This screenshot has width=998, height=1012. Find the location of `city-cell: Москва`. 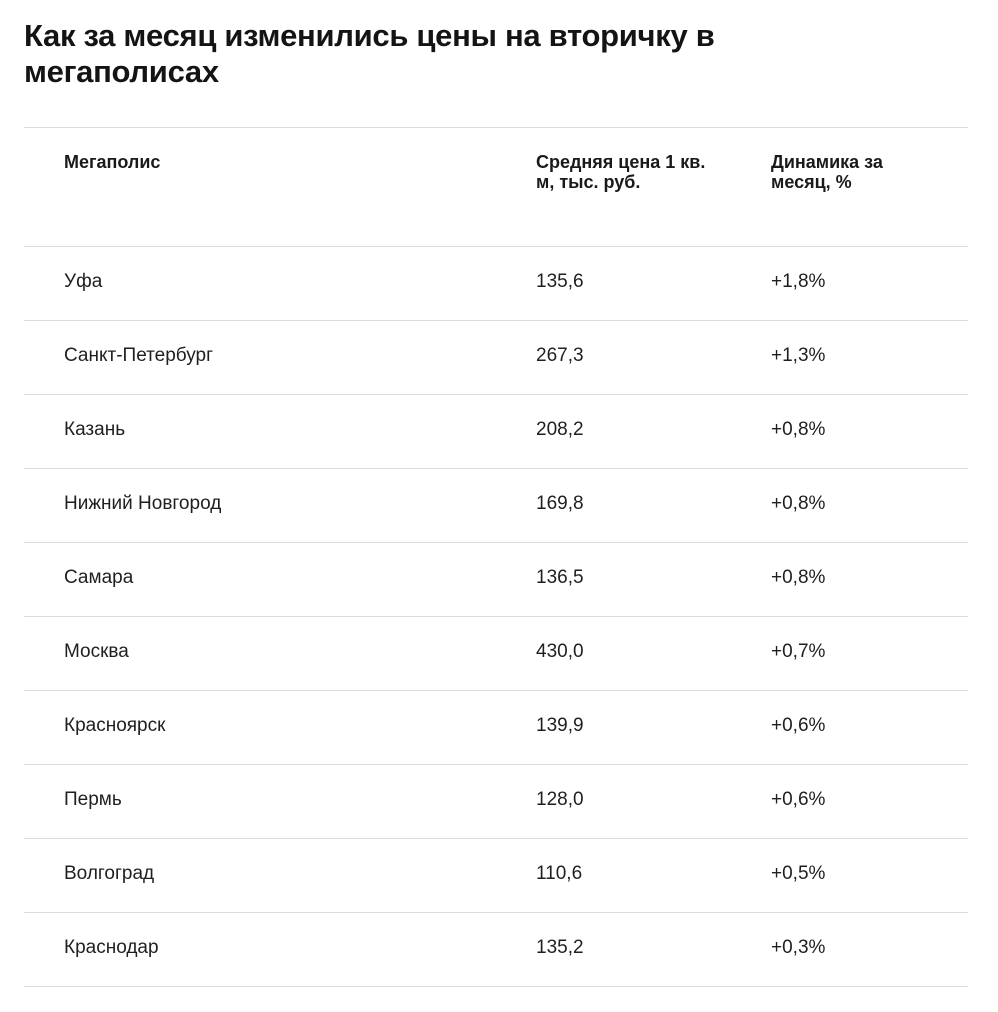

city-cell: Москва is located at coordinates (96, 651).